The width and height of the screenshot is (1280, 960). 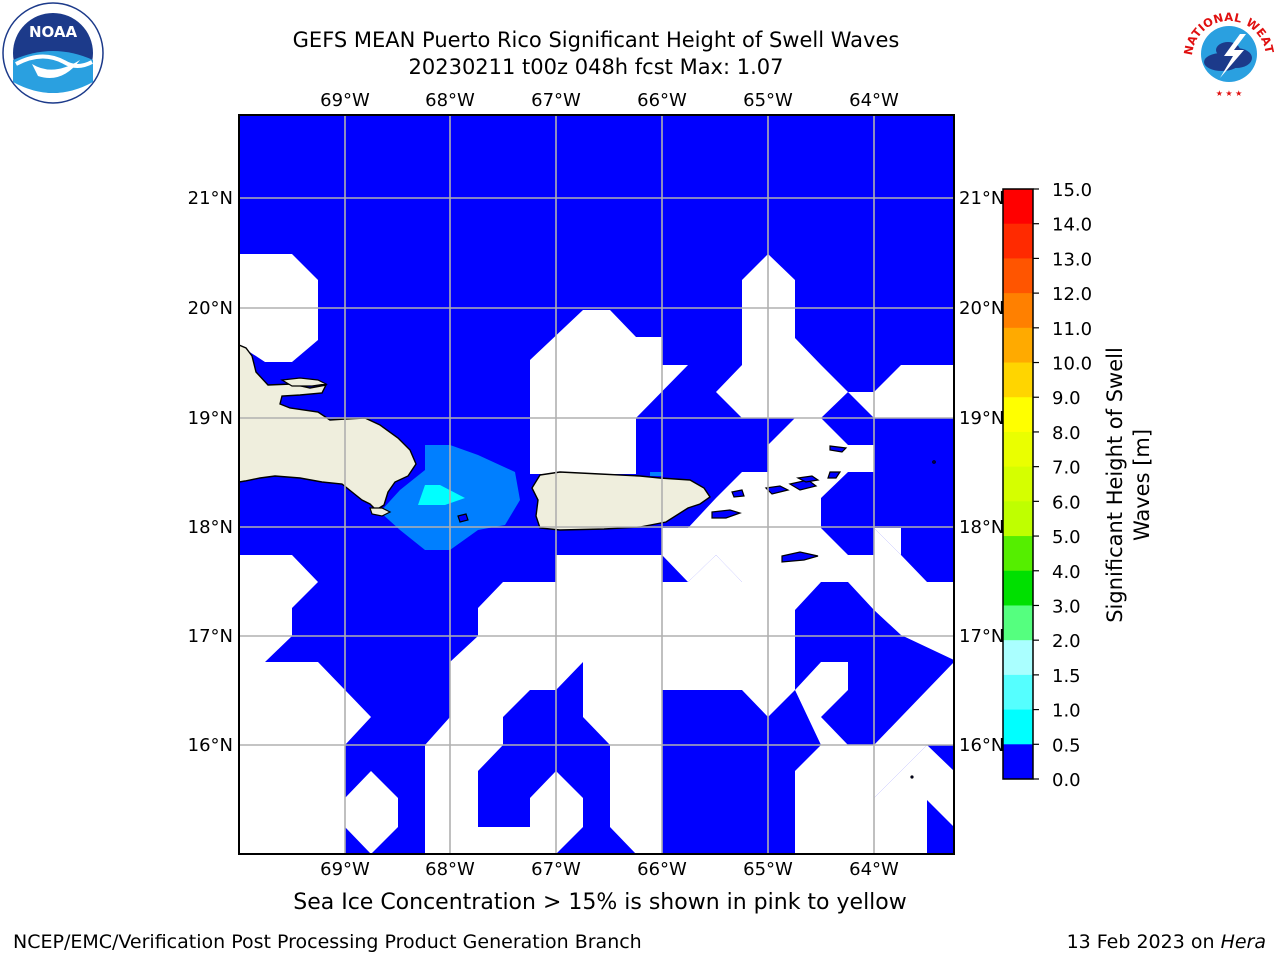 I want to click on colorbar-tick-label: 3.0, so click(x=1066, y=606).